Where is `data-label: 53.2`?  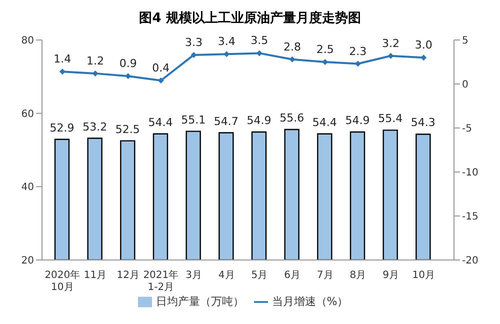 data-label: 53.2 is located at coordinates (95, 127).